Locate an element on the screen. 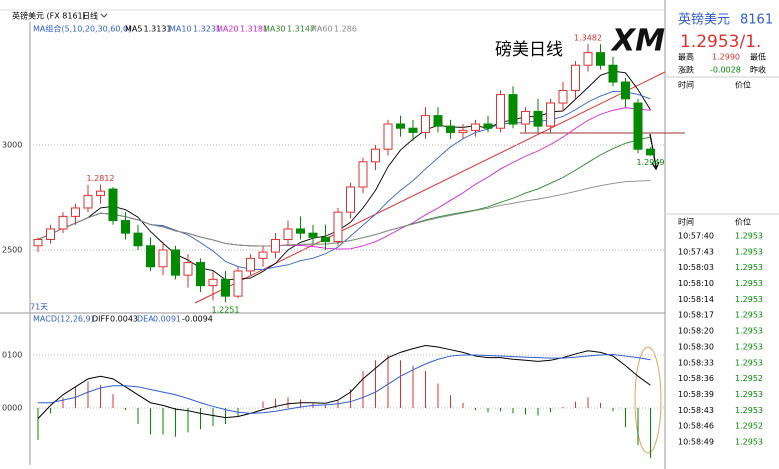  ma-legend-name: MA5 is located at coordinates (133, 29).